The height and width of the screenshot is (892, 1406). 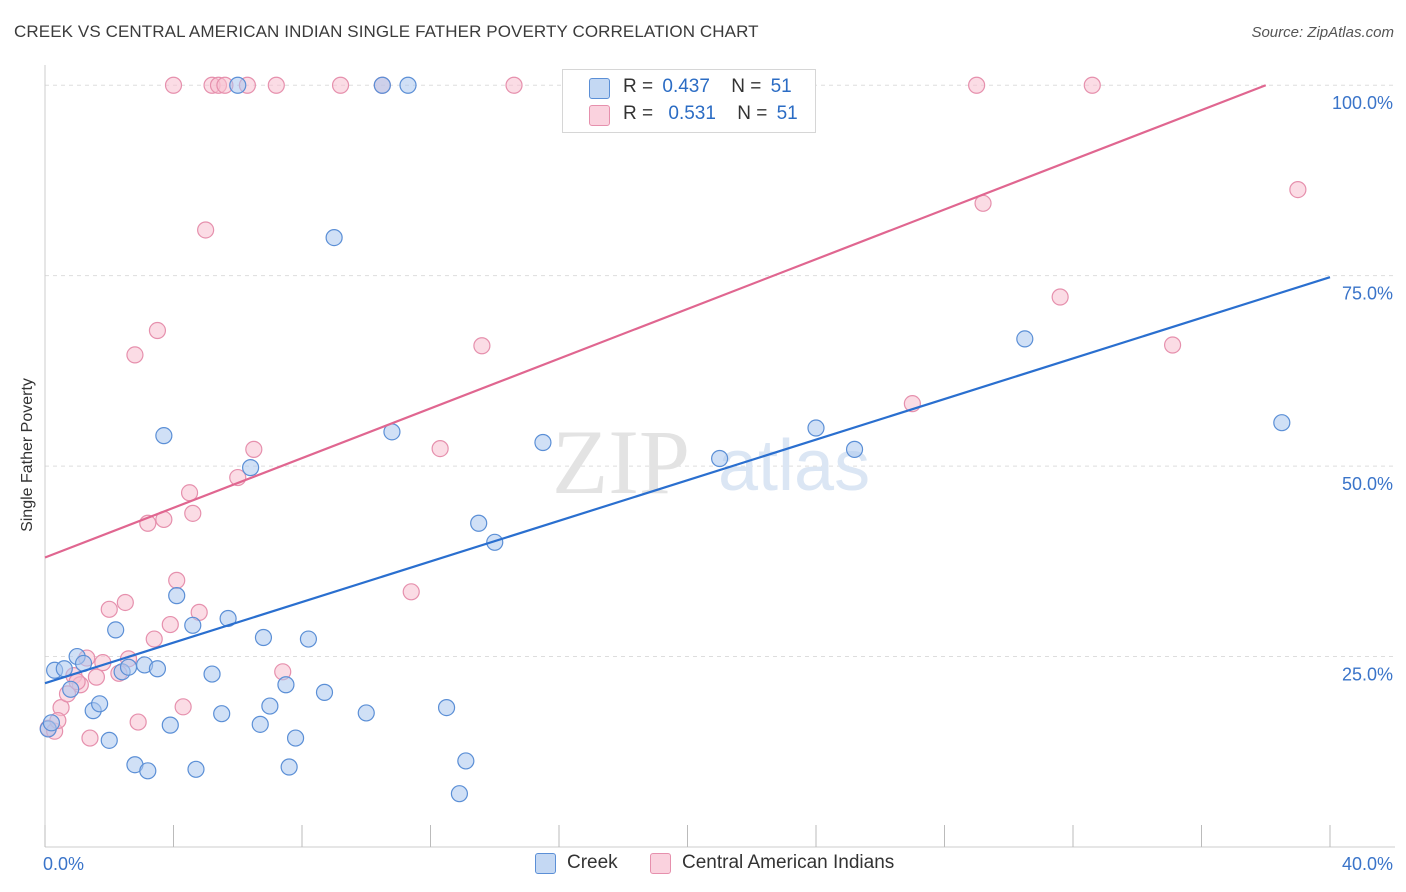 What do you see at coordinates (660, 863) in the screenshot?
I see `bottom-cai-swatch` at bounding box center [660, 863].